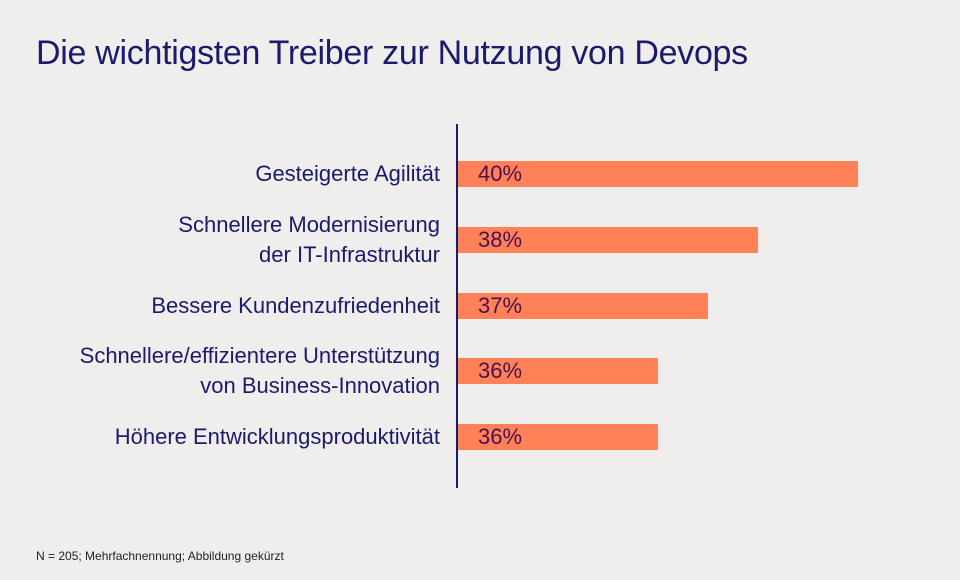 The height and width of the screenshot is (580, 960). I want to click on y-axis-line, so click(457, 306).